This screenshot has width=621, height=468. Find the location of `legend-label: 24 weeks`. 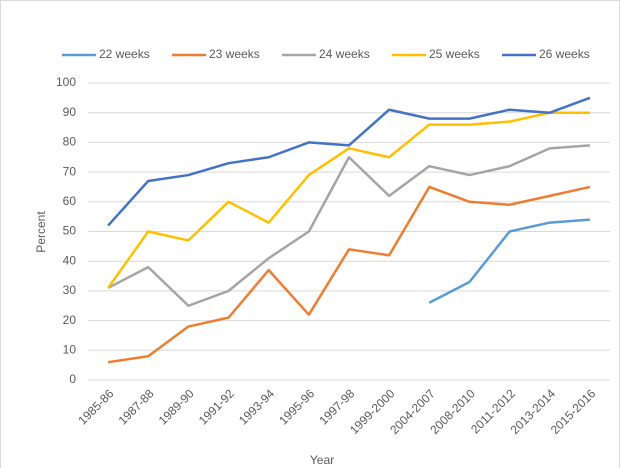

legend-label: 24 weeks is located at coordinates (344, 54).